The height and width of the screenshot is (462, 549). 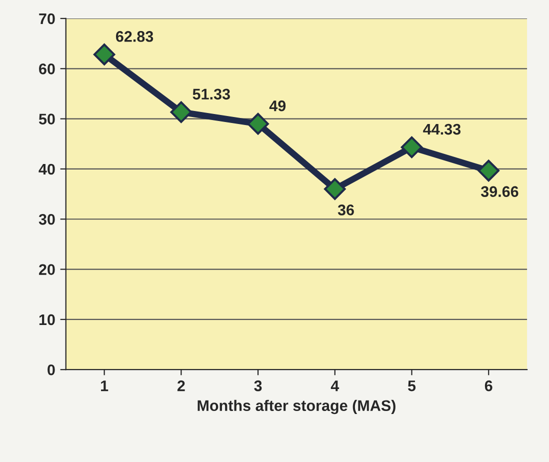 I want to click on y-tick-label: 70, so click(x=47, y=18).